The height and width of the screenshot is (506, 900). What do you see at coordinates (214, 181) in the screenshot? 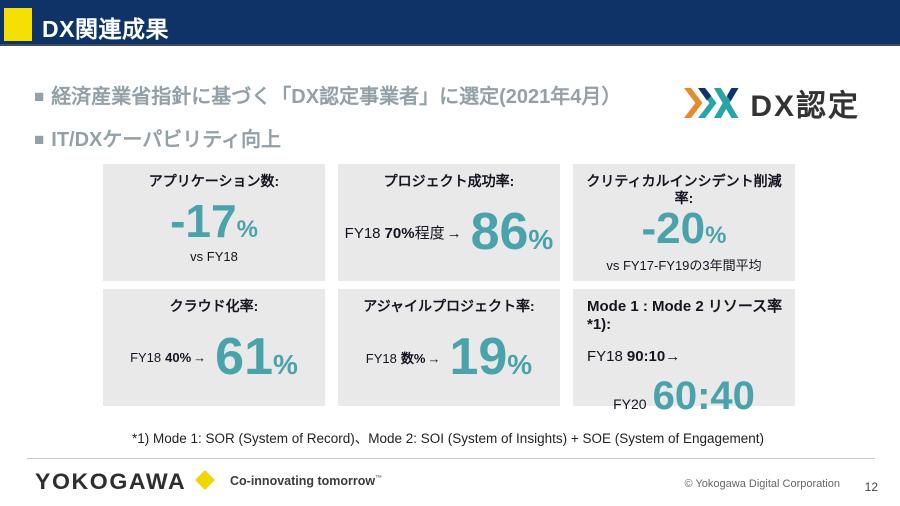
I see `metric-title: アプリケーション数:` at bounding box center [214, 181].